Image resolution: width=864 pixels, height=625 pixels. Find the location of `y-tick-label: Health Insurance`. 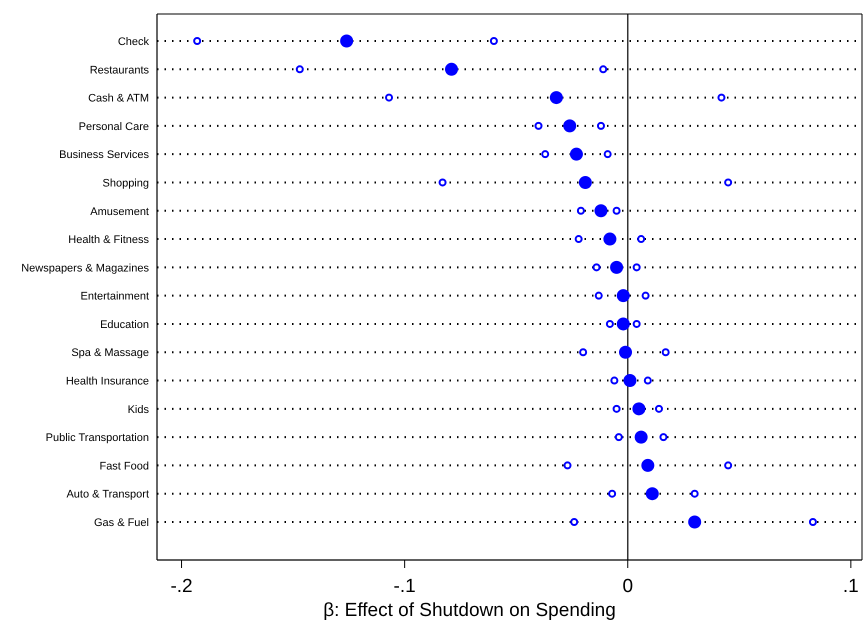

y-tick-label: Health Insurance is located at coordinates (107, 382).